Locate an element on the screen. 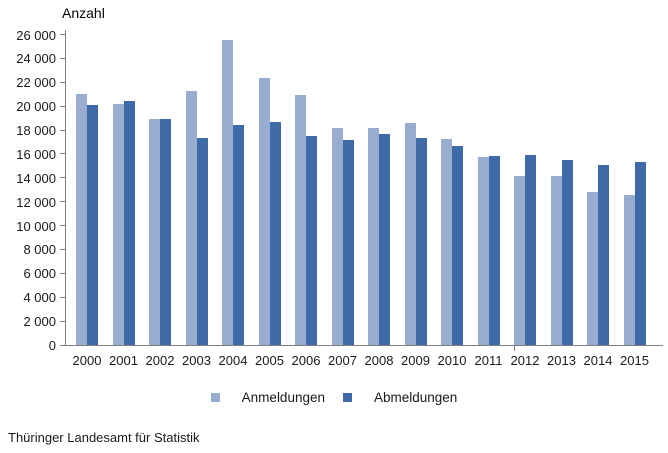 This screenshot has width=668, height=453. y-tick-label: 16 000 is located at coordinates (36, 154).